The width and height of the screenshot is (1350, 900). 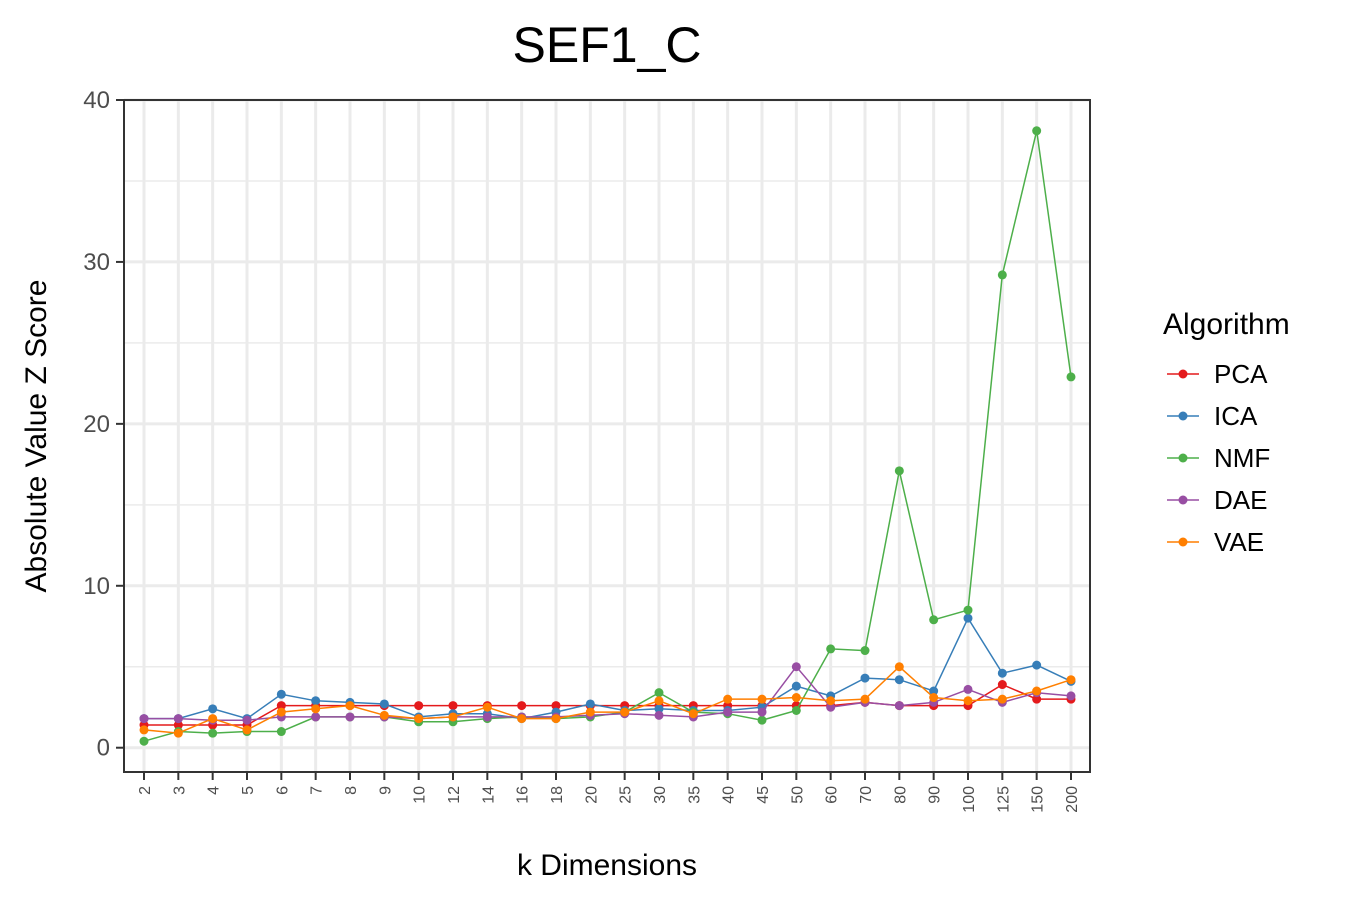 I want to click on x-tick-label: 3, so click(x=179, y=790).